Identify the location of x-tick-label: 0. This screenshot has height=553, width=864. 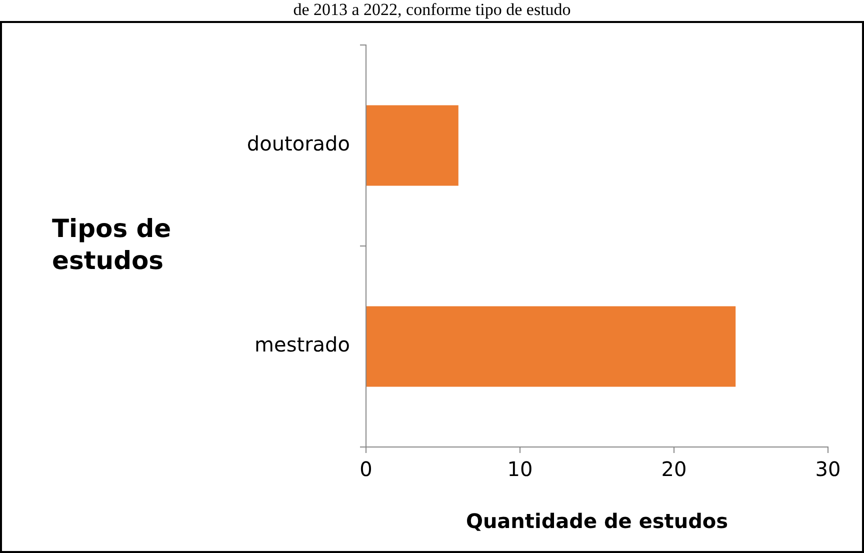
(366, 469).